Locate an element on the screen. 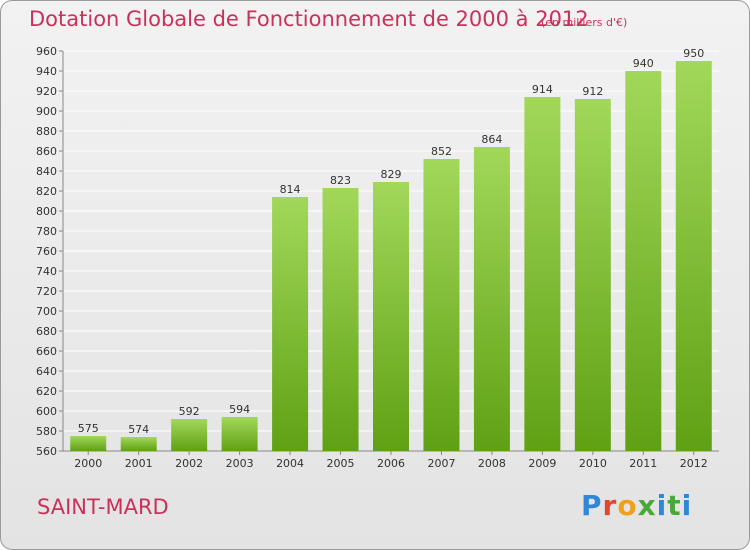  data-label: 914 is located at coordinates (542, 89).